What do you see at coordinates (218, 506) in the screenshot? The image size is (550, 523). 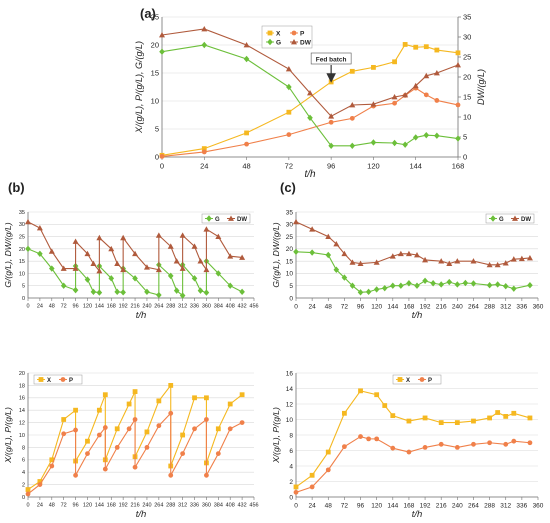 I see `x-tick-label: 384` at bounding box center [218, 506].